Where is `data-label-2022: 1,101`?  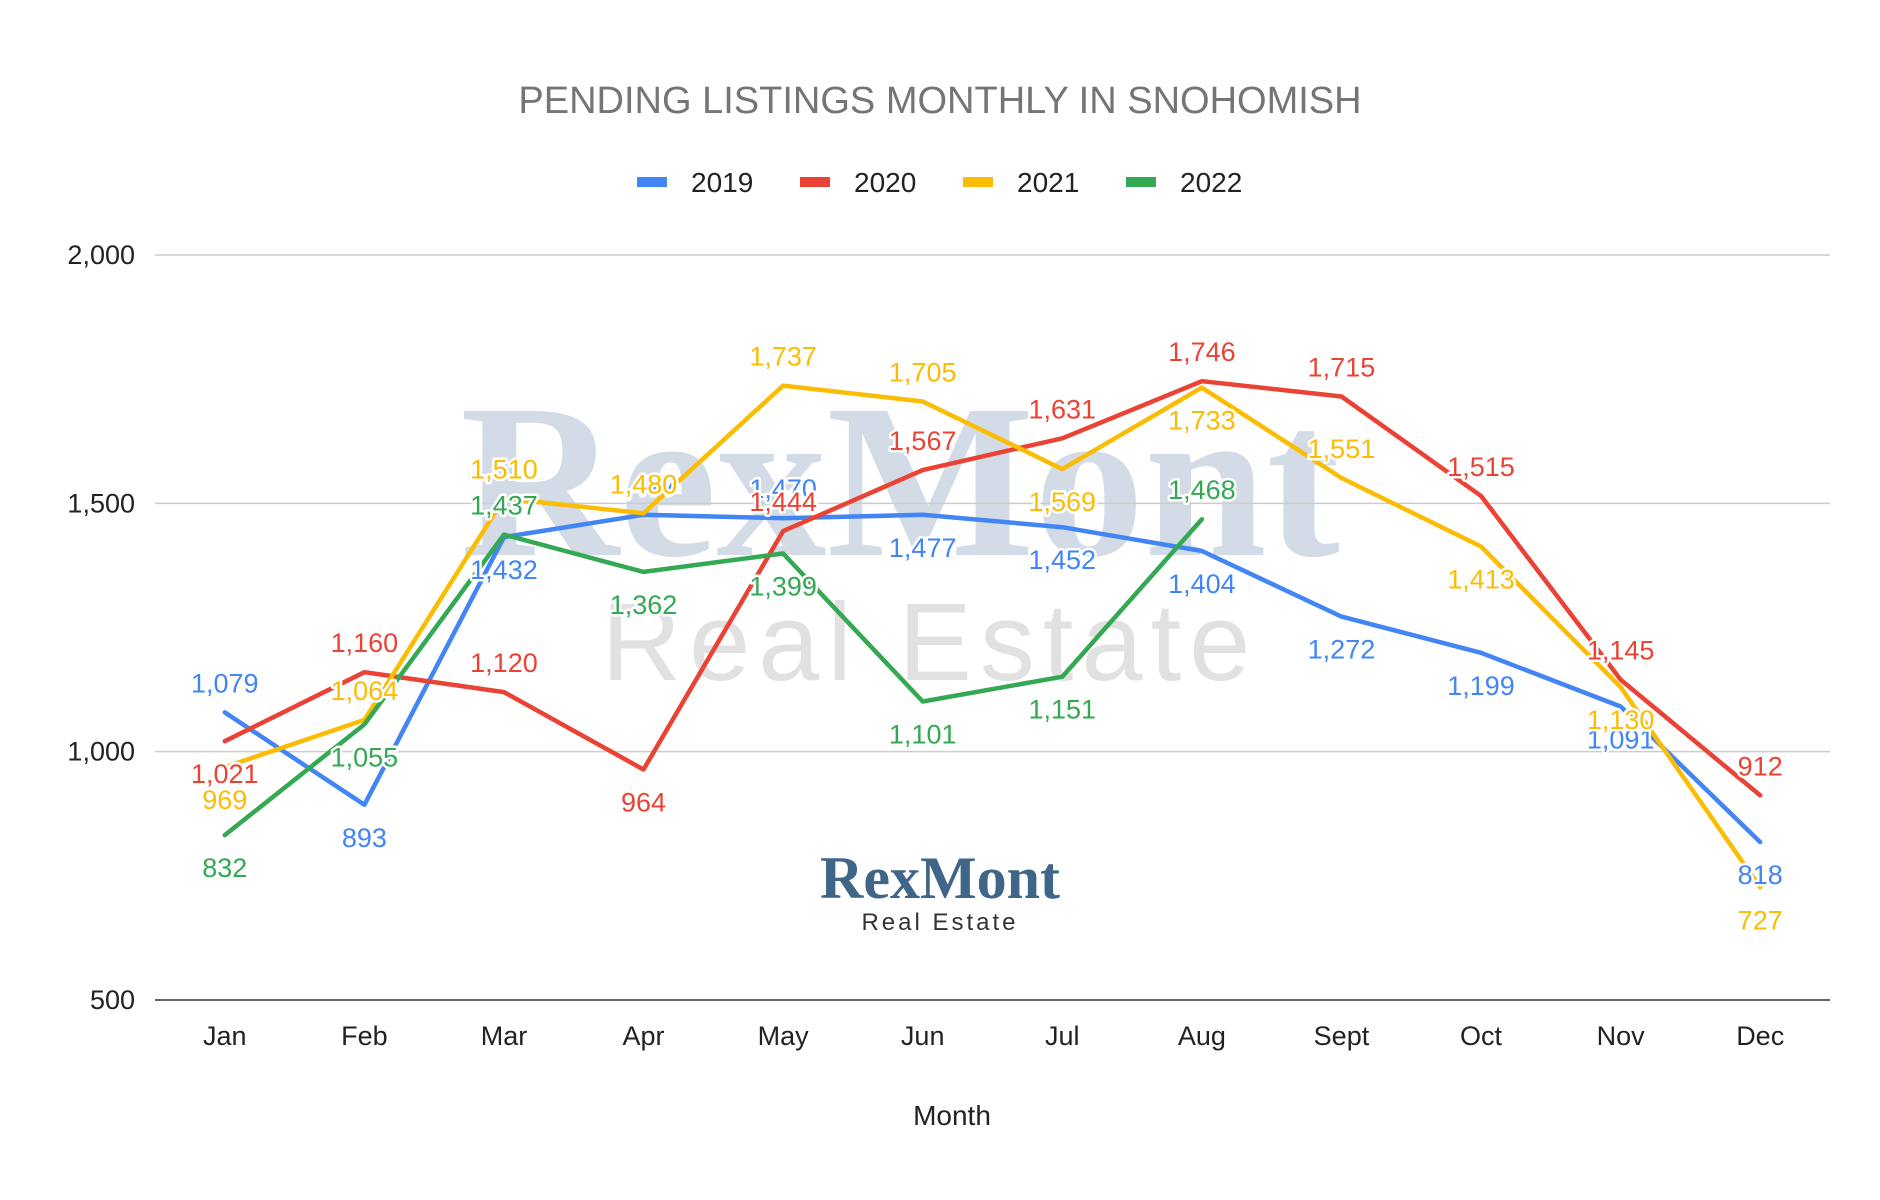 data-label-2022: 1,101 is located at coordinates (923, 735).